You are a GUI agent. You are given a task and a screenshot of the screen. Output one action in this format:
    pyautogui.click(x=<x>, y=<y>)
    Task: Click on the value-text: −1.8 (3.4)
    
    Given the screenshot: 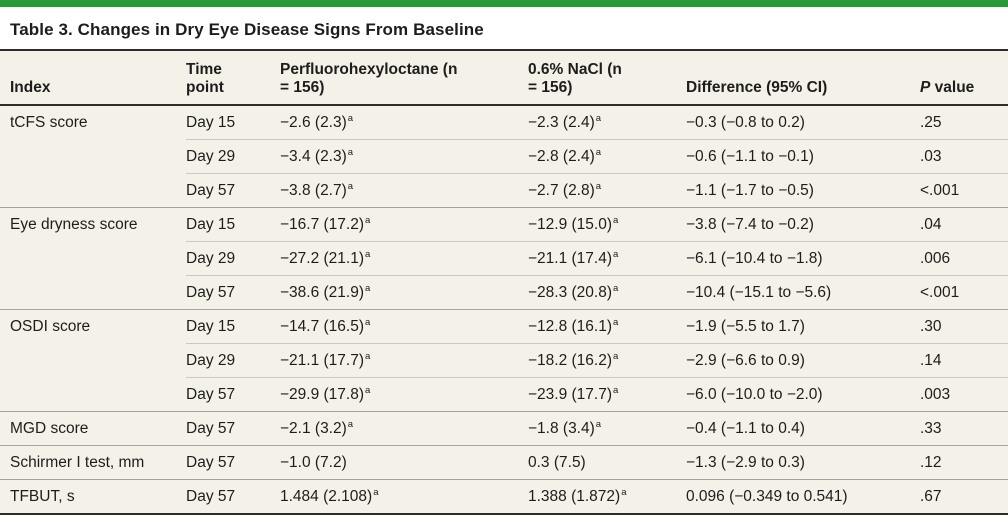 What is the action you would take?
    pyautogui.click(x=561, y=428)
    